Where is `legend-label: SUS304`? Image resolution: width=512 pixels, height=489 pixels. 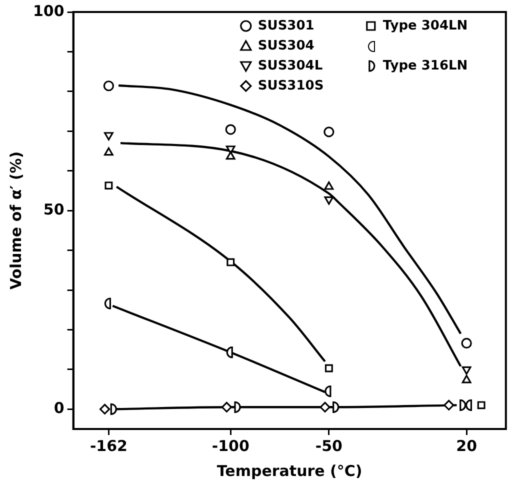
legend-label: SUS304 is located at coordinates (286, 46).